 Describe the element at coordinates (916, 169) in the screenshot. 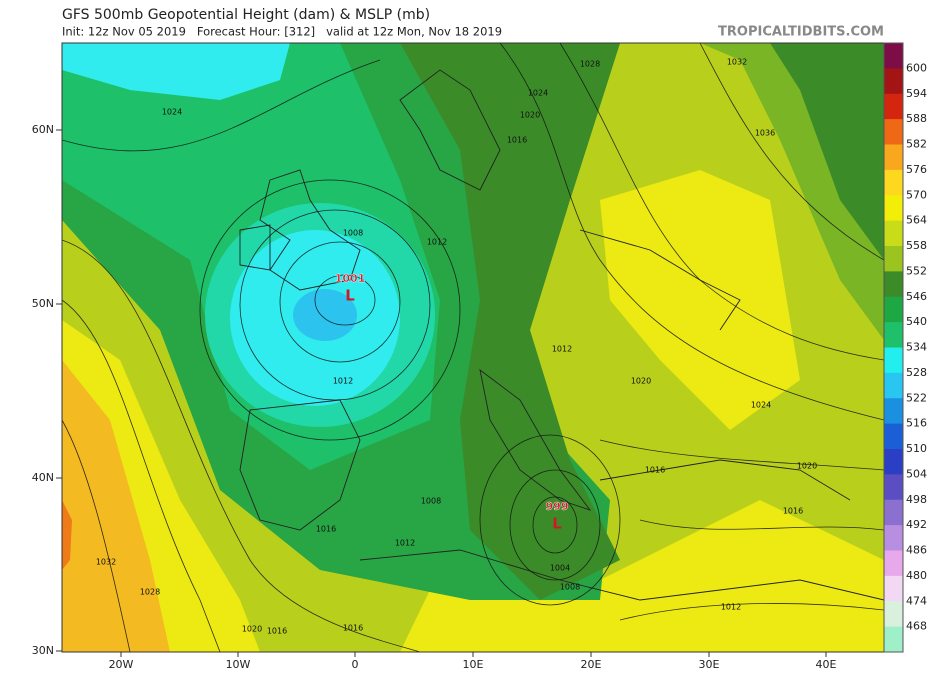

I see `colorbar-label: 576` at that location.